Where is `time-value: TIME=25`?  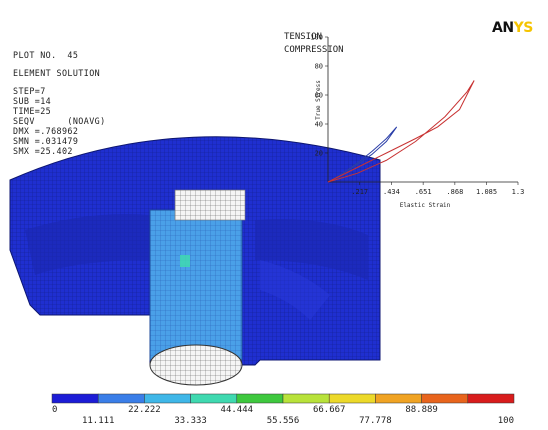 time-value: TIME=25 is located at coordinates (32, 111).